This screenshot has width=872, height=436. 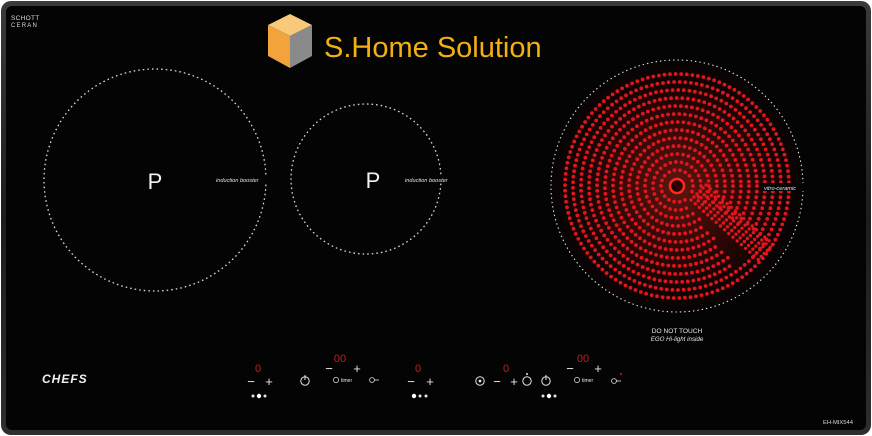 What do you see at coordinates (497, 381) in the screenshot?
I see `zone-3-minus-button: −` at bounding box center [497, 381].